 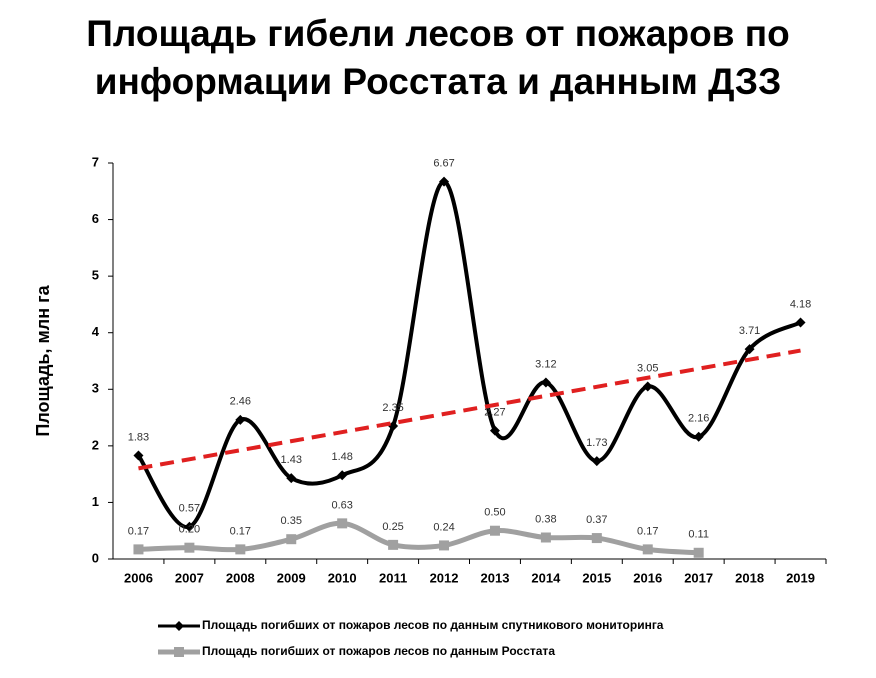 I want to click on y-tick-label: 3, so click(x=95, y=388).